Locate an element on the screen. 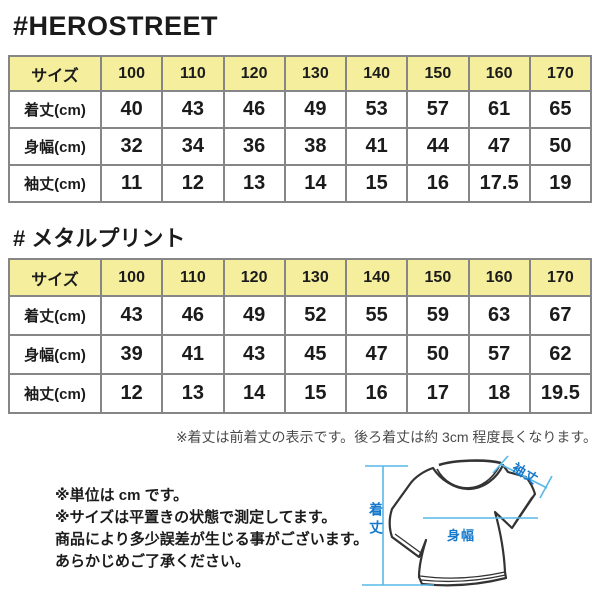 Image resolution: width=600 pixels, height=600 pixels. cell-value: 55 is located at coordinates (376, 315).